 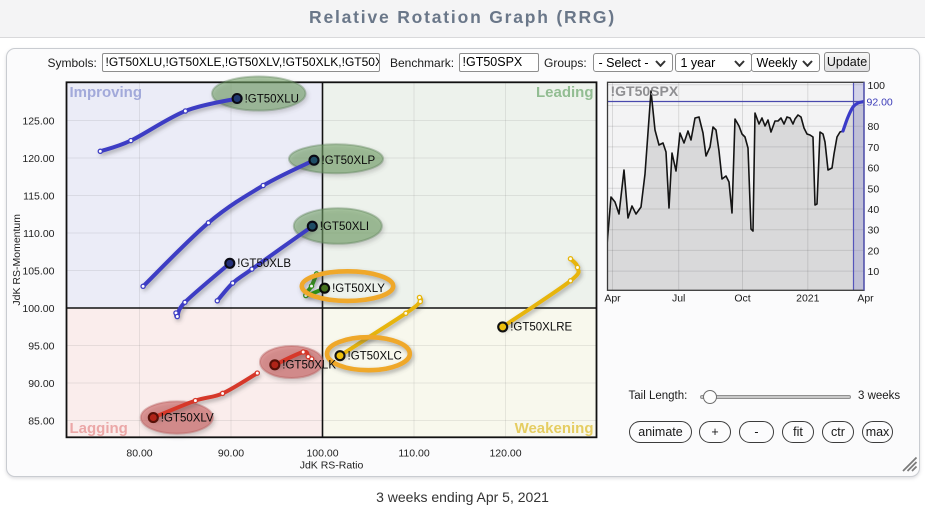 What do you see at coordinates (874, 127) in the screenshot?
I see `svg-text: 80` at bounding box center [874, 127].